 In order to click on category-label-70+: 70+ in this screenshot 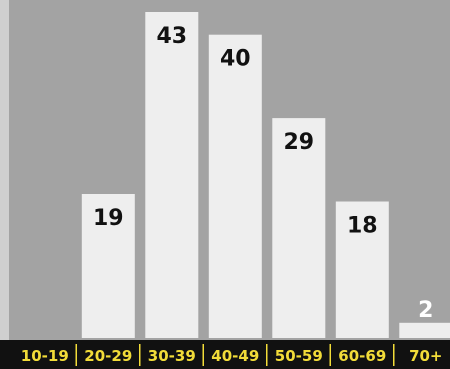, I will do `click(425, 356)`.